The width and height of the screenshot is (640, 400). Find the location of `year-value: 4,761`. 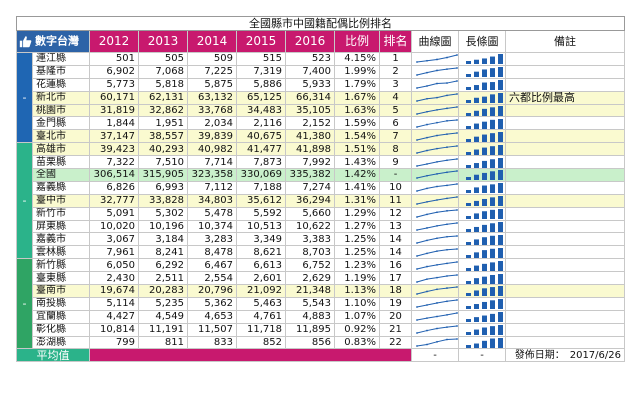

year-value: 4,761 is located at coordinates (261, 316).